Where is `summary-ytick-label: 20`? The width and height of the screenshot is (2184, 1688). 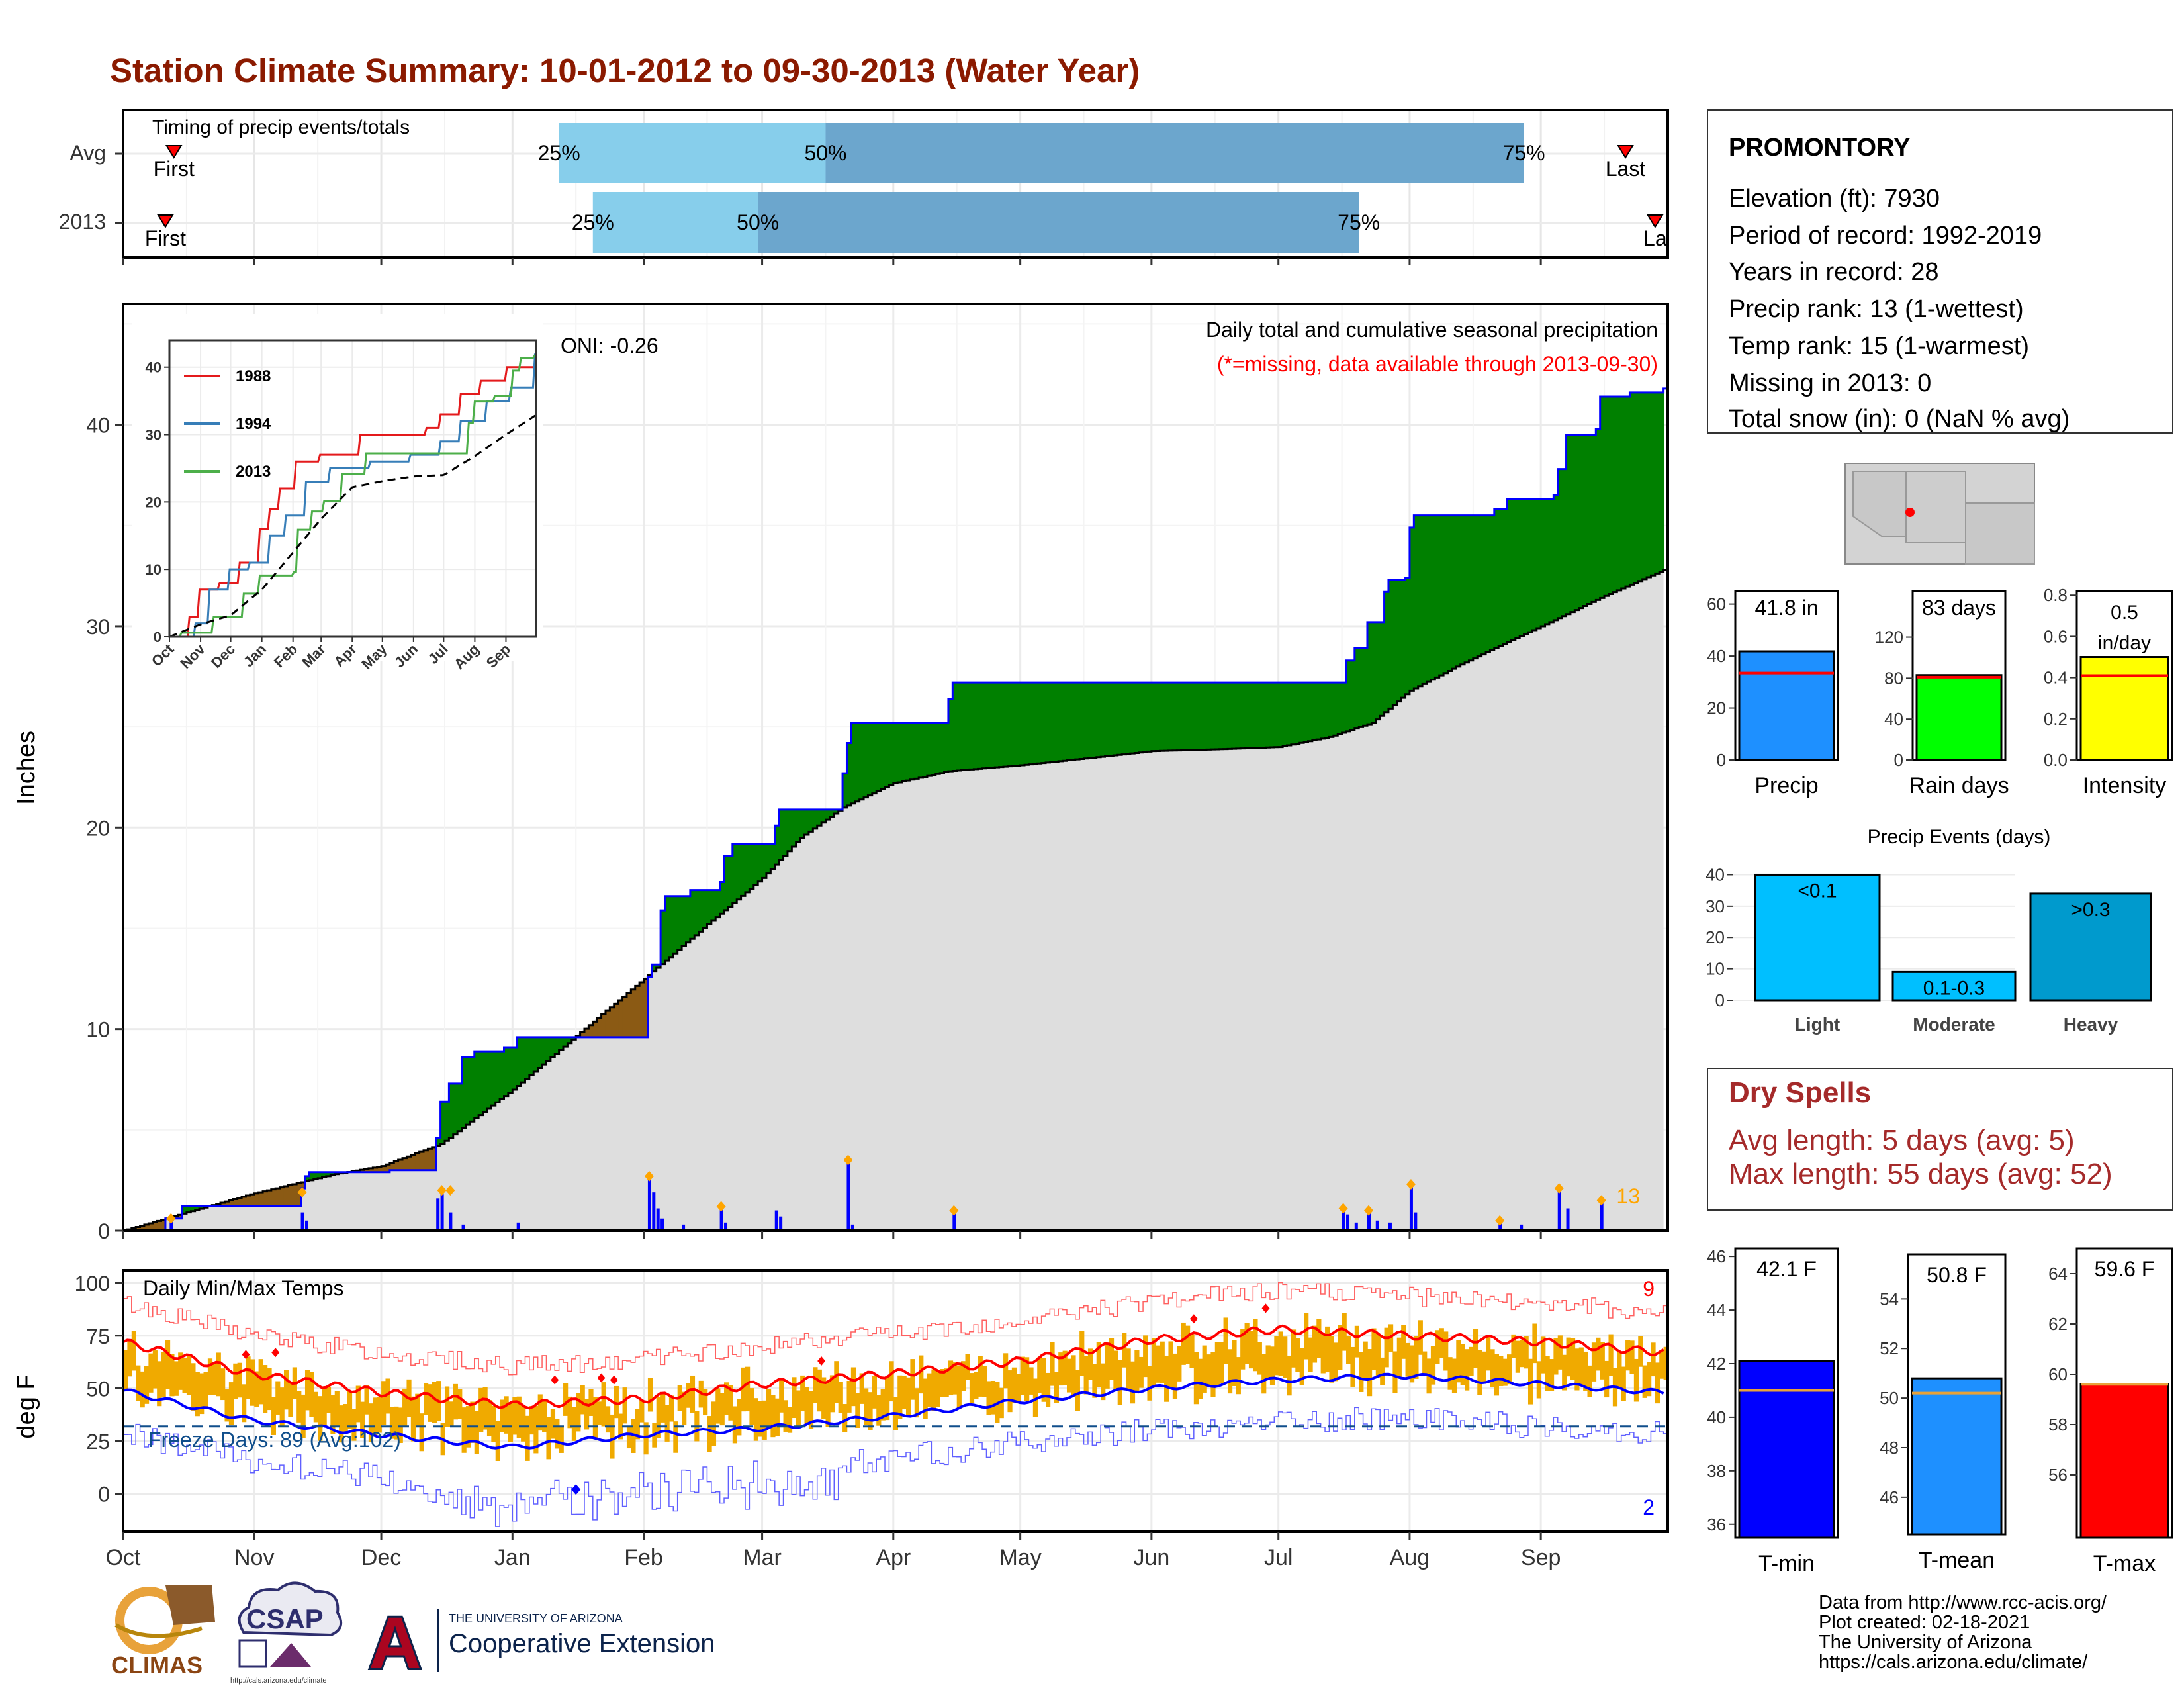 summary-ytick-label: 20 is located at coordinates (1716, 708).